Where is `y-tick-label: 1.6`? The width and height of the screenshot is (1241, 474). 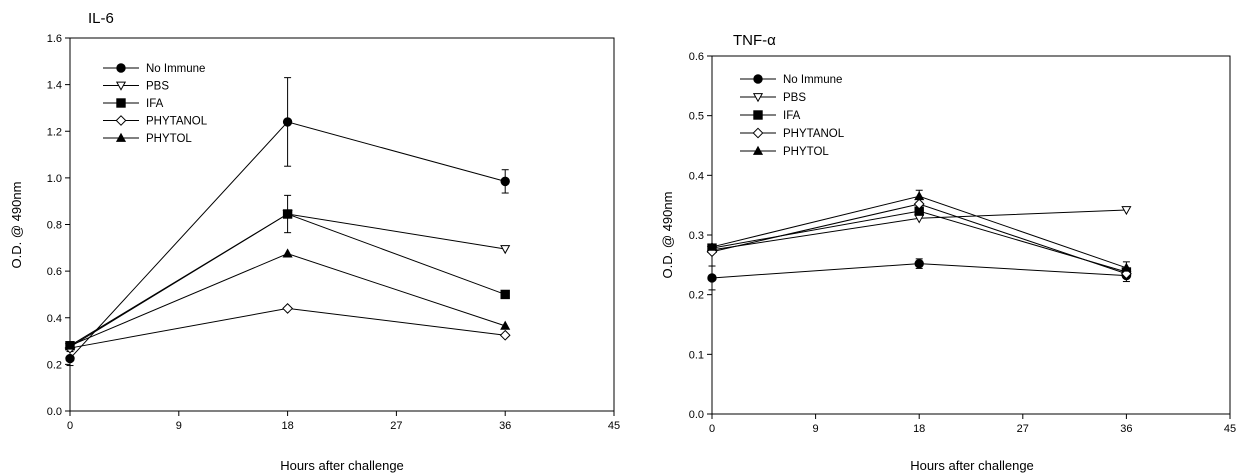
y-tick-label: 1.6 is located at coordinates (54, 39).